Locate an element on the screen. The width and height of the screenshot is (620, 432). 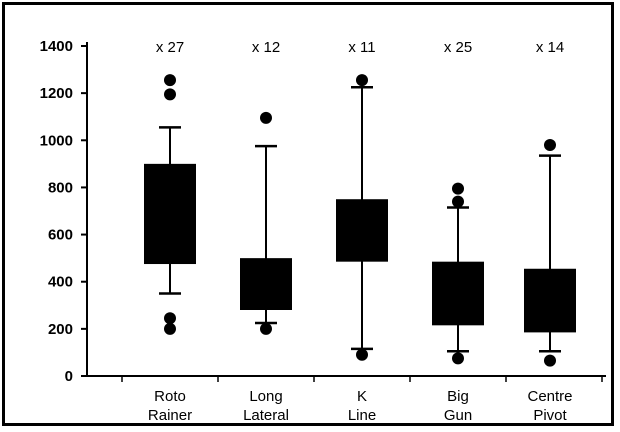
box-group: x 11 K Line is located at coordinates (362, 231).